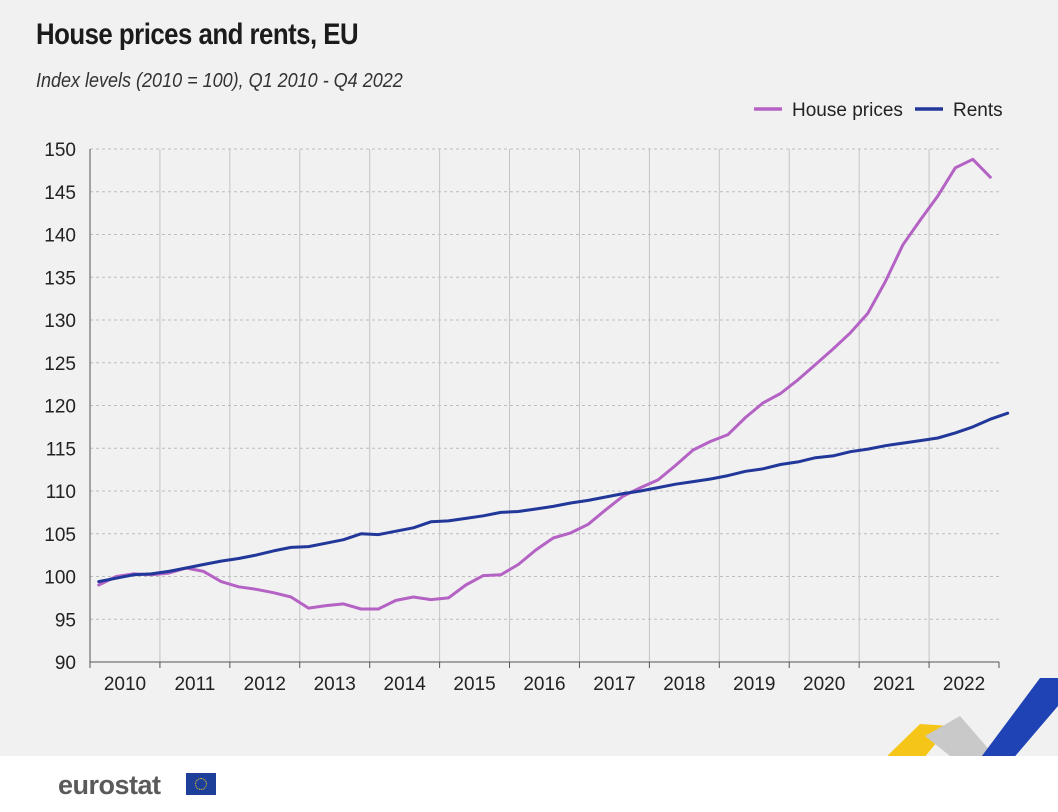  What do you see at coordinates (684, 684) in the screenshot?
I see `x-tick-label: 2018` at bounding box center [684, 684].